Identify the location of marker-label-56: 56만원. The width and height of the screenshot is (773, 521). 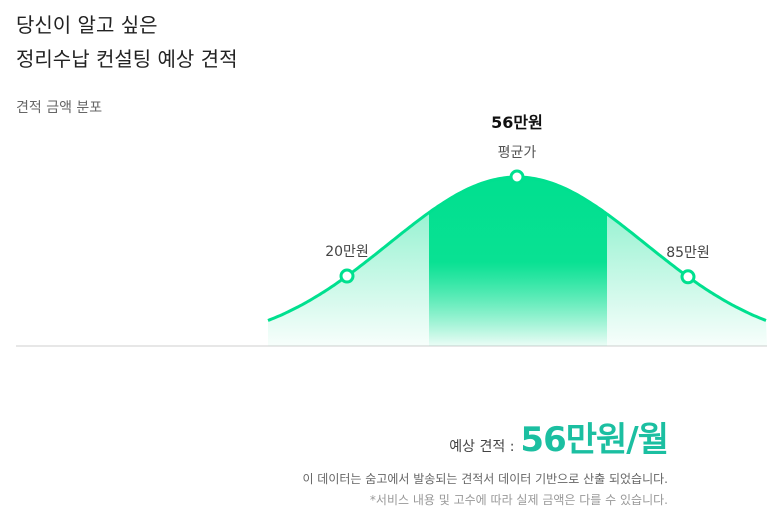
(517, 122).